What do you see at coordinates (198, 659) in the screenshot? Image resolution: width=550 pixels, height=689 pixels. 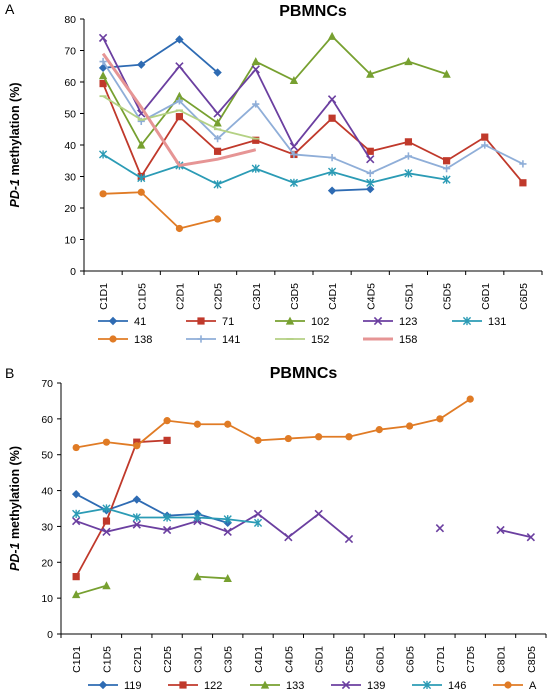 I see `x-tick-label: C3D1` at bounding box center [198, 659].